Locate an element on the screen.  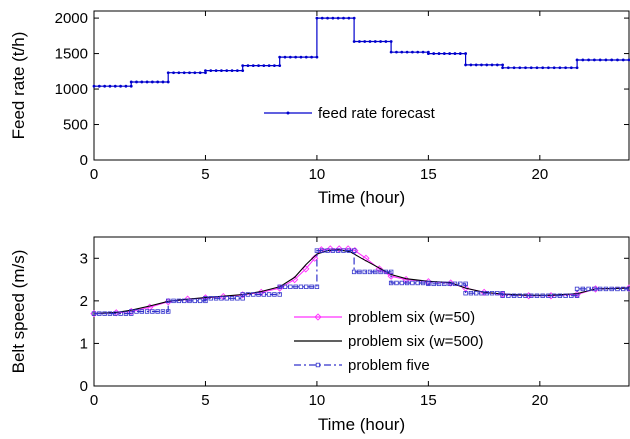
y-tick-label: 3 is located at coordinates (84, 258).